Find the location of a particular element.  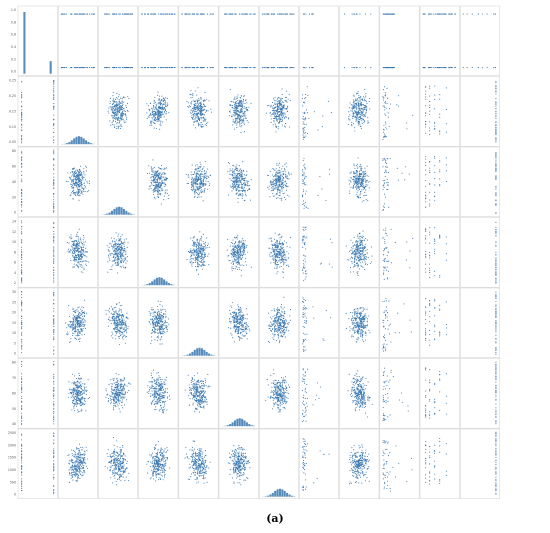

y-tick-label: 70 is located at coordinates (14, 378).